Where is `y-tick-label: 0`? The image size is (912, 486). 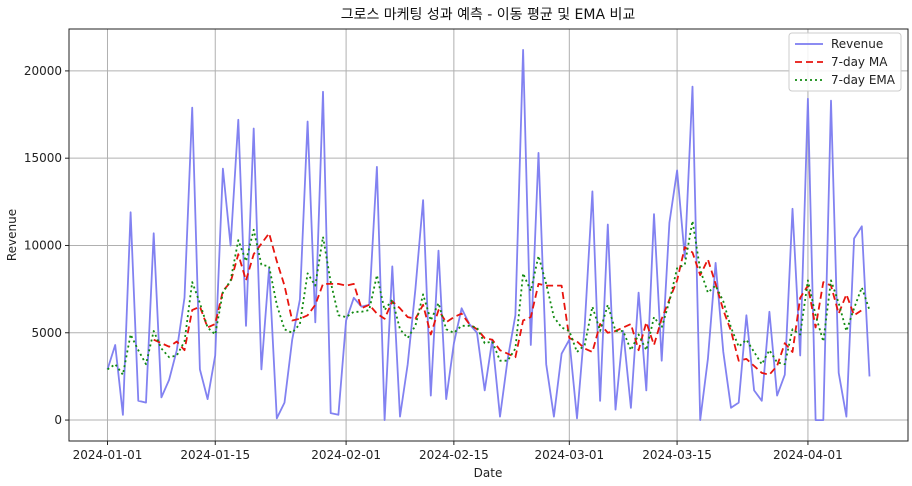 y-tick-label: 0 is located at coordinates (58, 420).